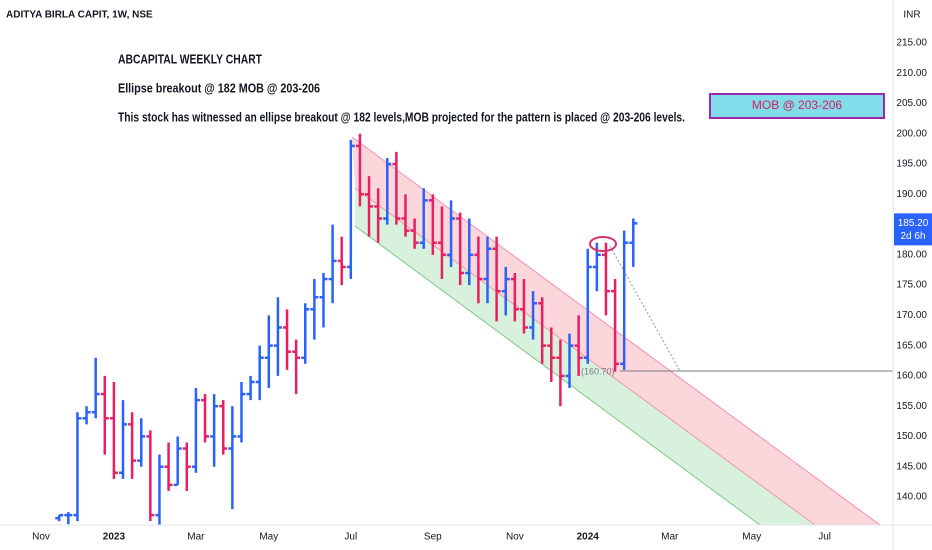 This screenshot has height=550, width=932. Describe the element at coordinates (911, 345) in the screenshot. I see `y-tick-label: 165.00` at that location.